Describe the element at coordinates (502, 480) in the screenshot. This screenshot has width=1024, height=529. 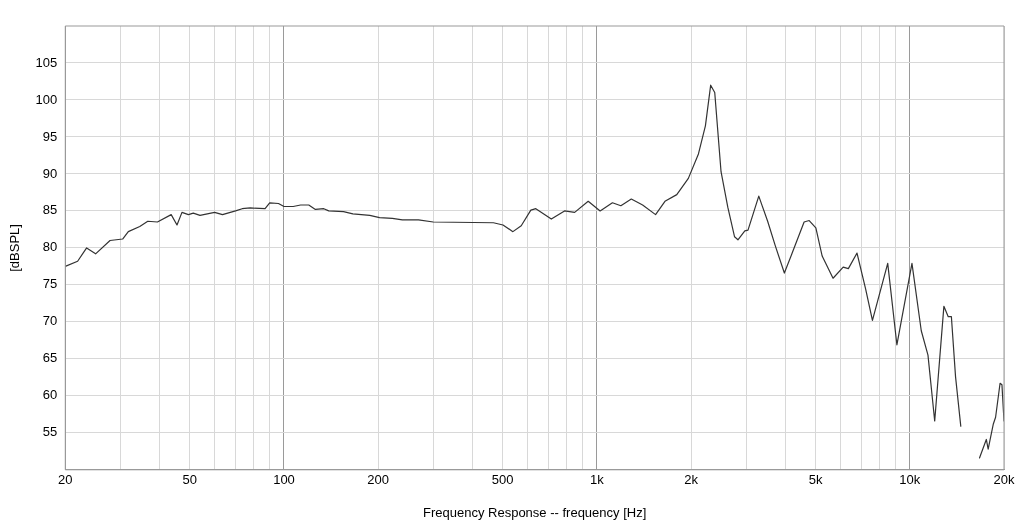
I see `x-tick-label: 500` at that location.